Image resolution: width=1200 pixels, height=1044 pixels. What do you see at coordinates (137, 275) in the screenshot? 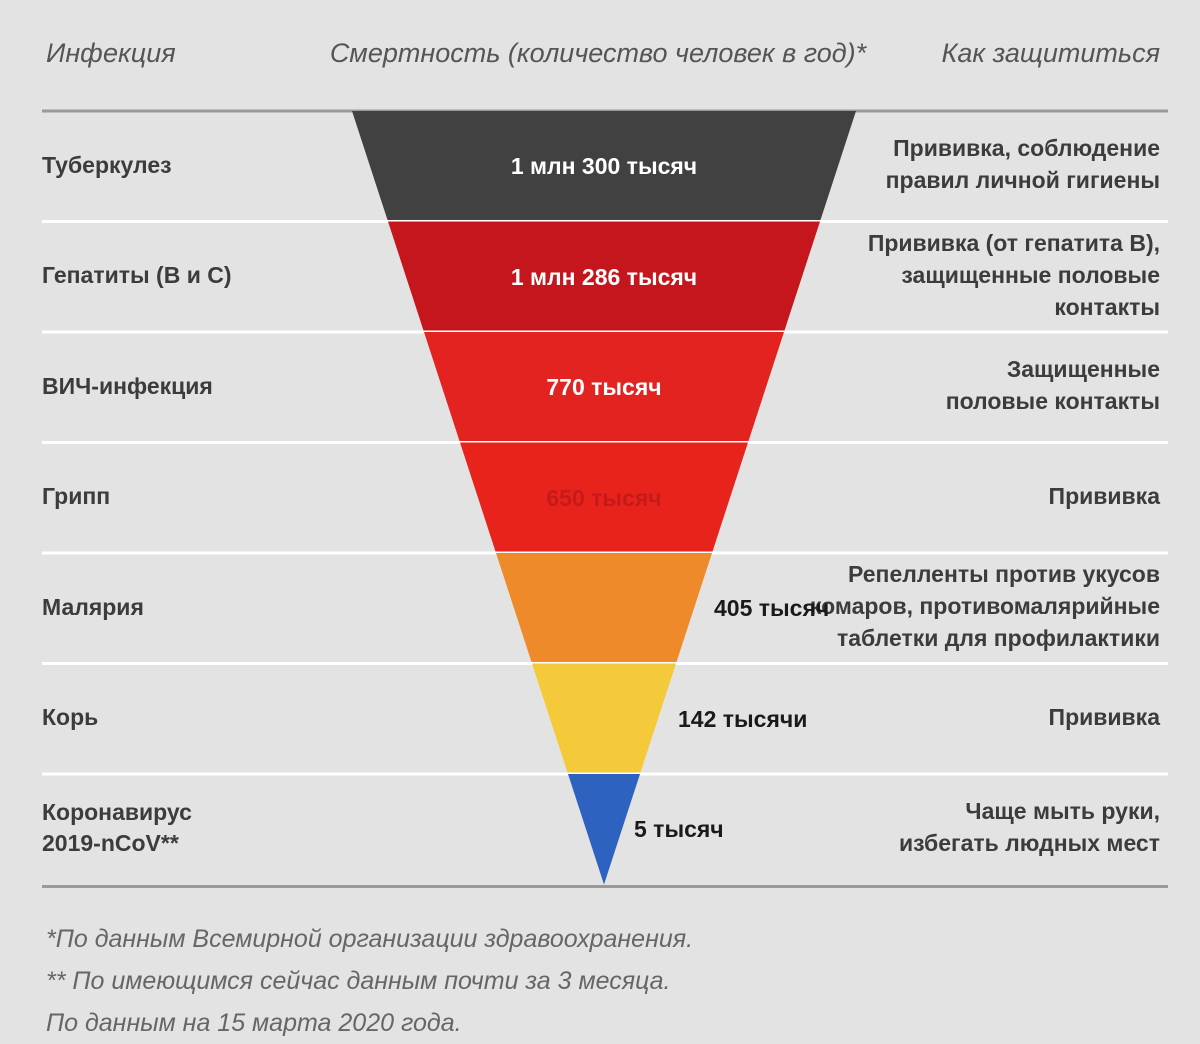
I see `infection-label: Гепатиты (В и С)` at bounding box center [137, 275].